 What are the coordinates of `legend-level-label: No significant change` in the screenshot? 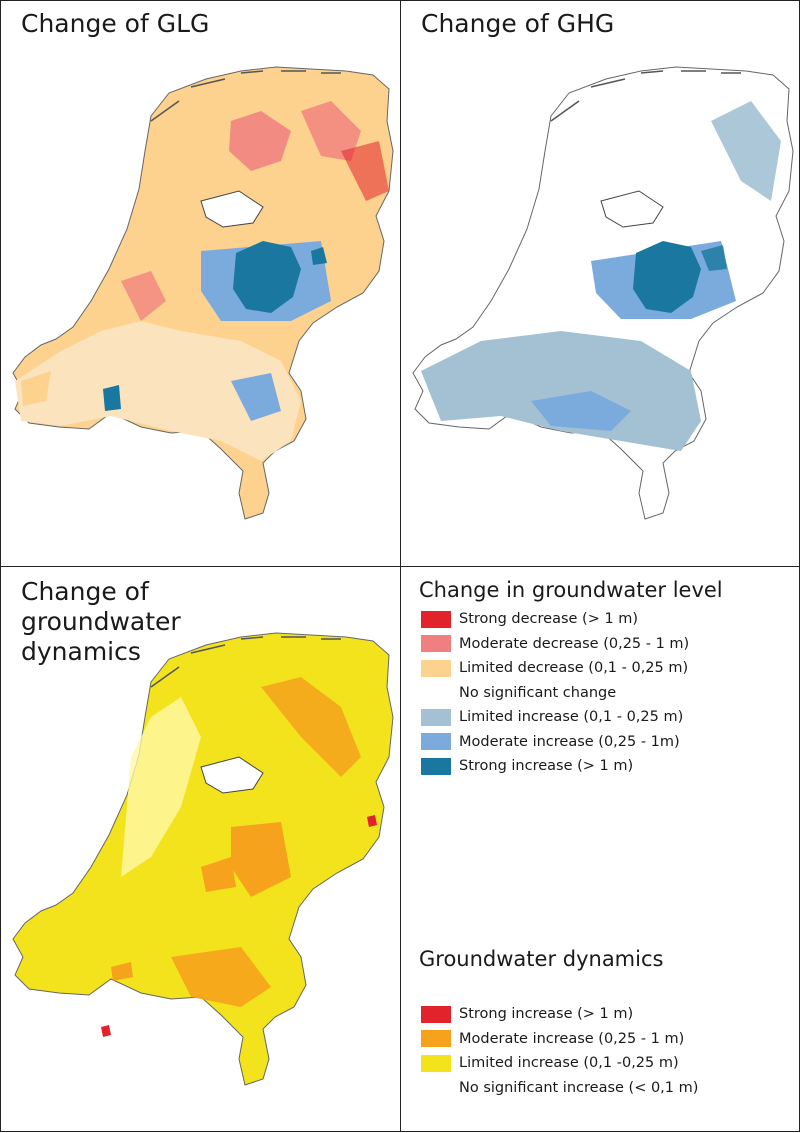 It's located at (538, 692).